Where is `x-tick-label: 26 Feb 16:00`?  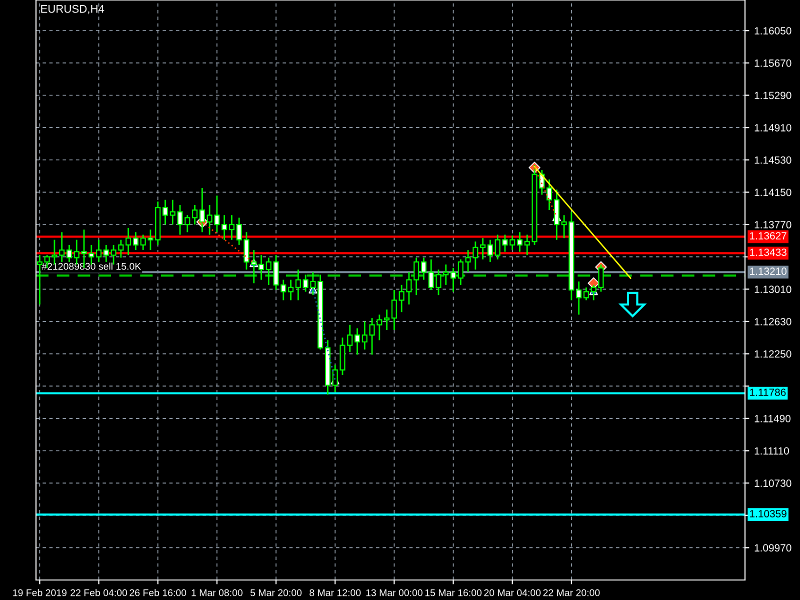
x-tick-label: 26 Feb 16:00 is located at coordinates (158, 592).